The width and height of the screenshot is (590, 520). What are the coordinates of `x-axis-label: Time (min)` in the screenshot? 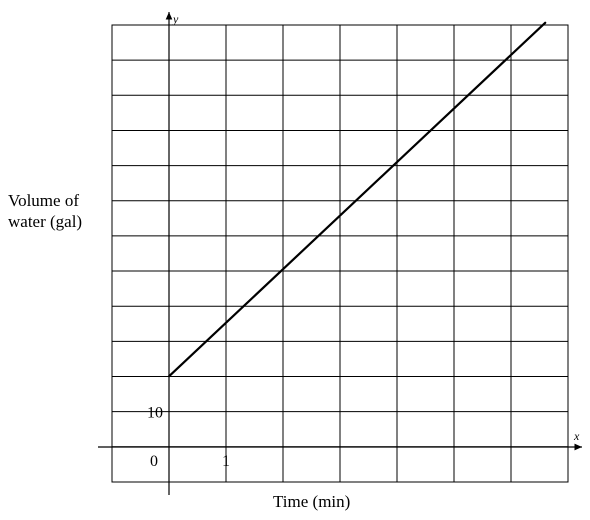 It's located at (312, 501).